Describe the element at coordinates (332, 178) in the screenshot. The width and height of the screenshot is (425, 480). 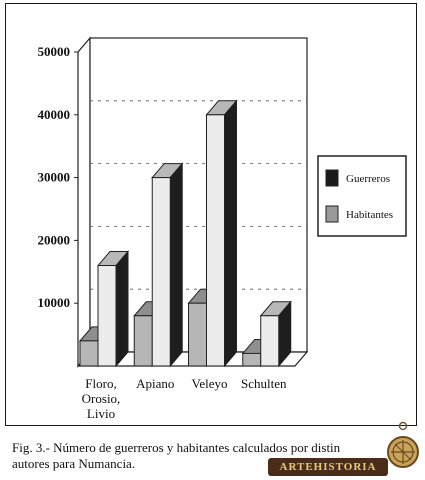
I see `legend-swatch-guerreros` at that location.